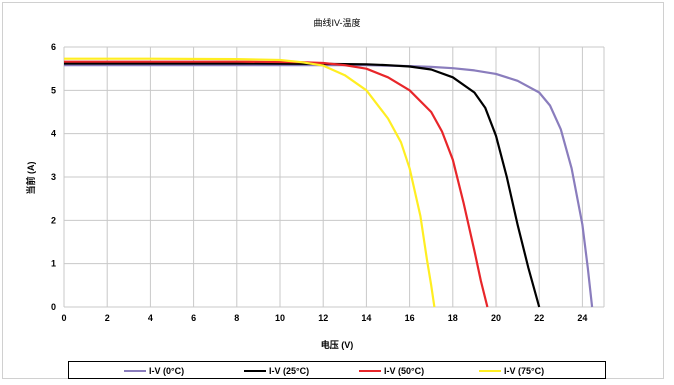 This screenshot has width=674, height=385. I want to click on y-tick-label: 0, so click(53, 307).